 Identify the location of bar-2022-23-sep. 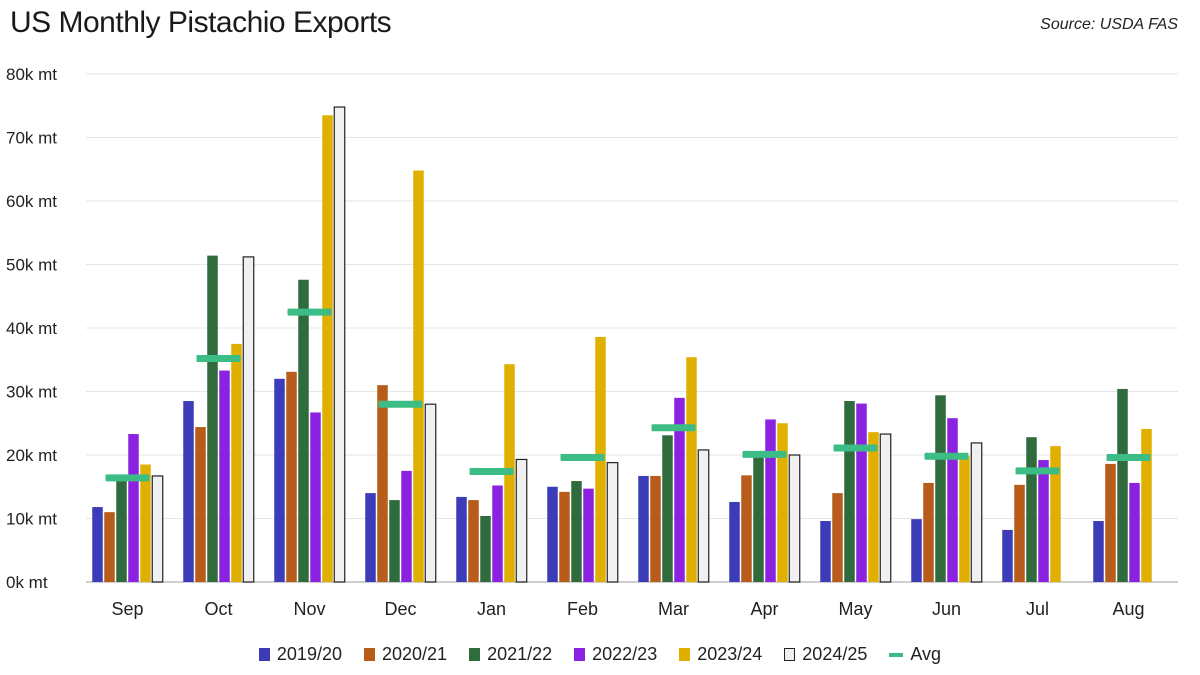
(133, 508).